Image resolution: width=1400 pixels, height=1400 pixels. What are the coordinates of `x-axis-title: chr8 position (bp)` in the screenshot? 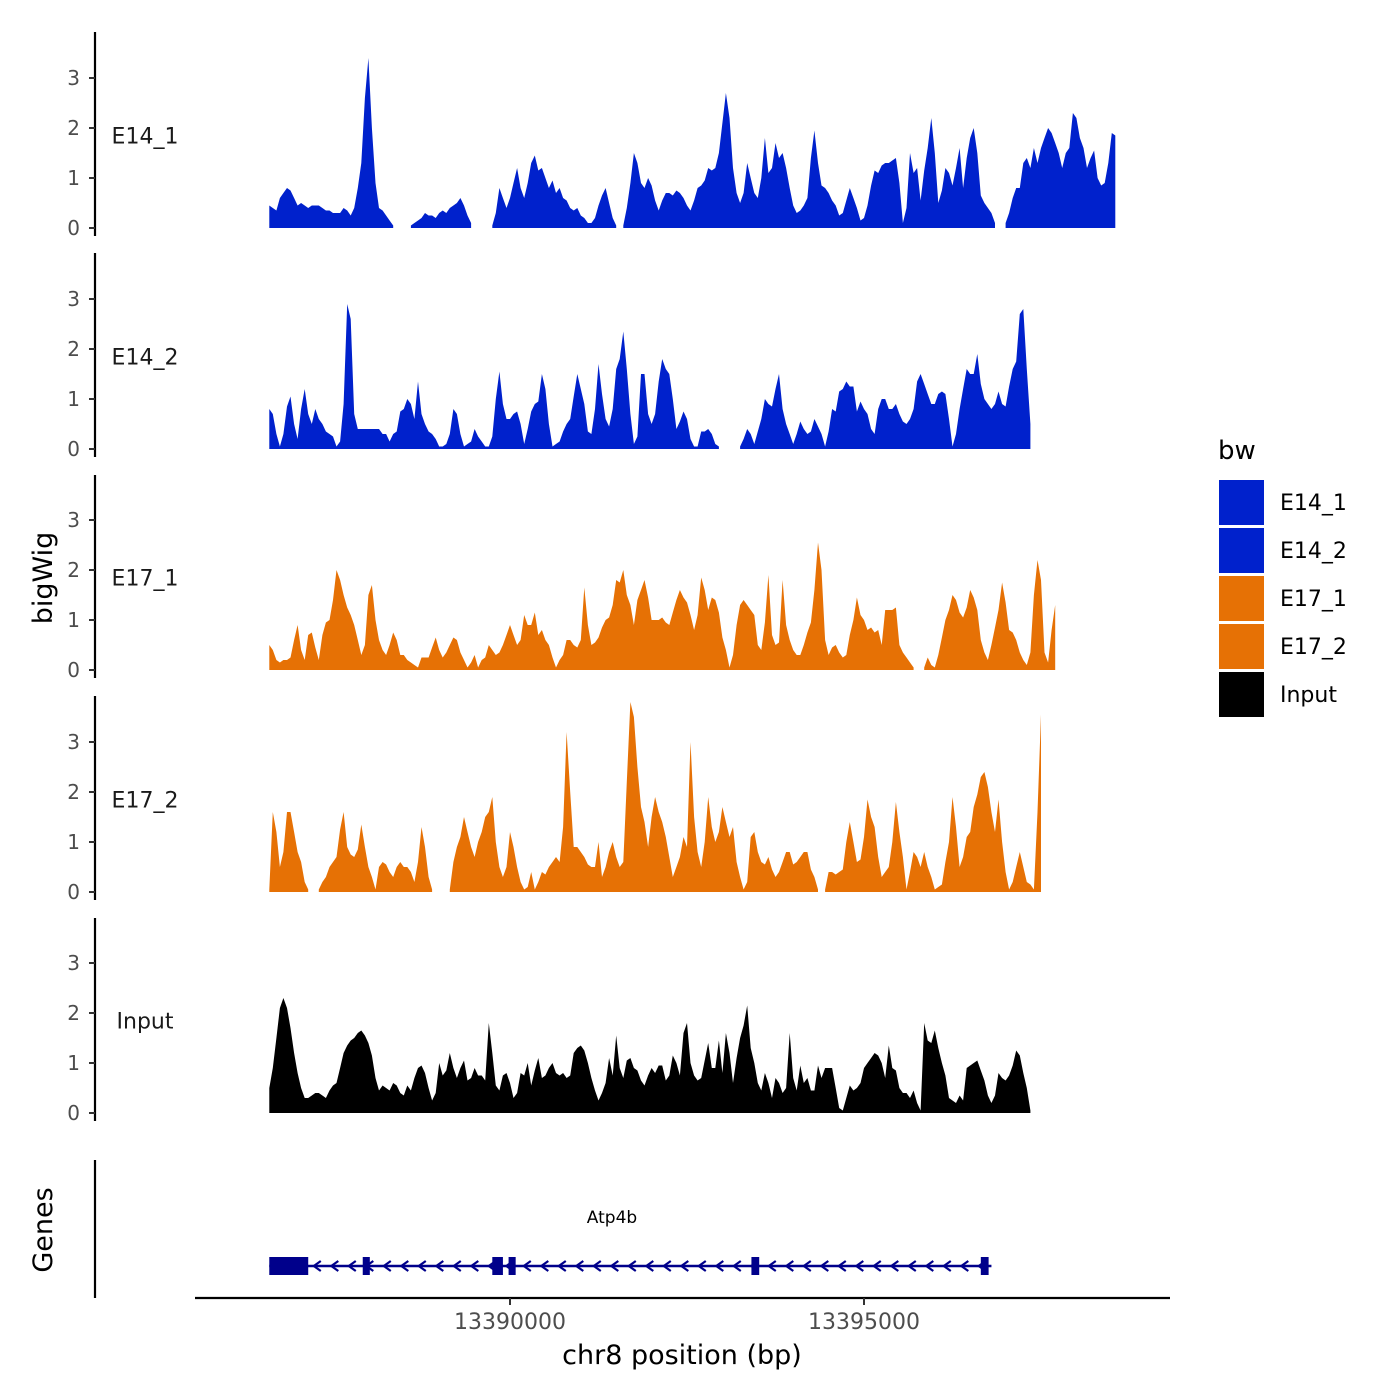 It's located at (682, 1355).